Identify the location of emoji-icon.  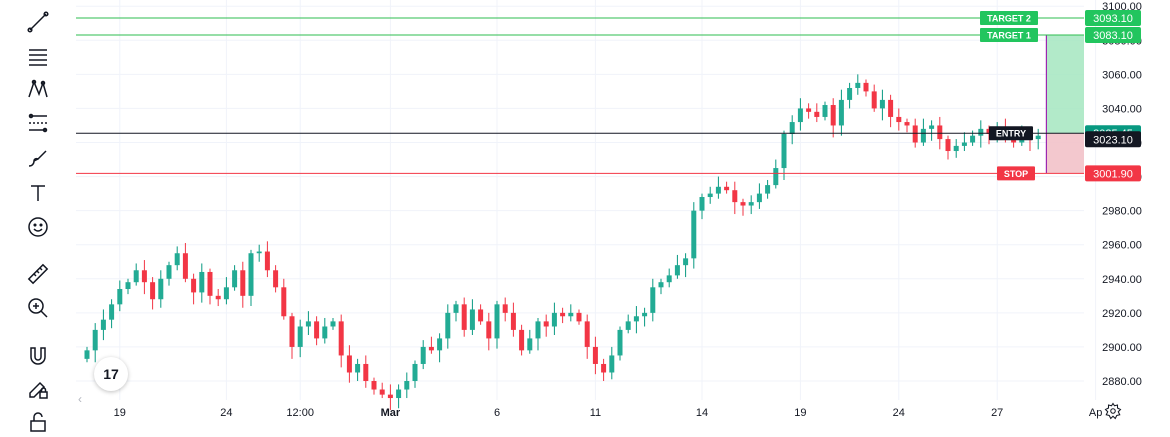
(38, 227).